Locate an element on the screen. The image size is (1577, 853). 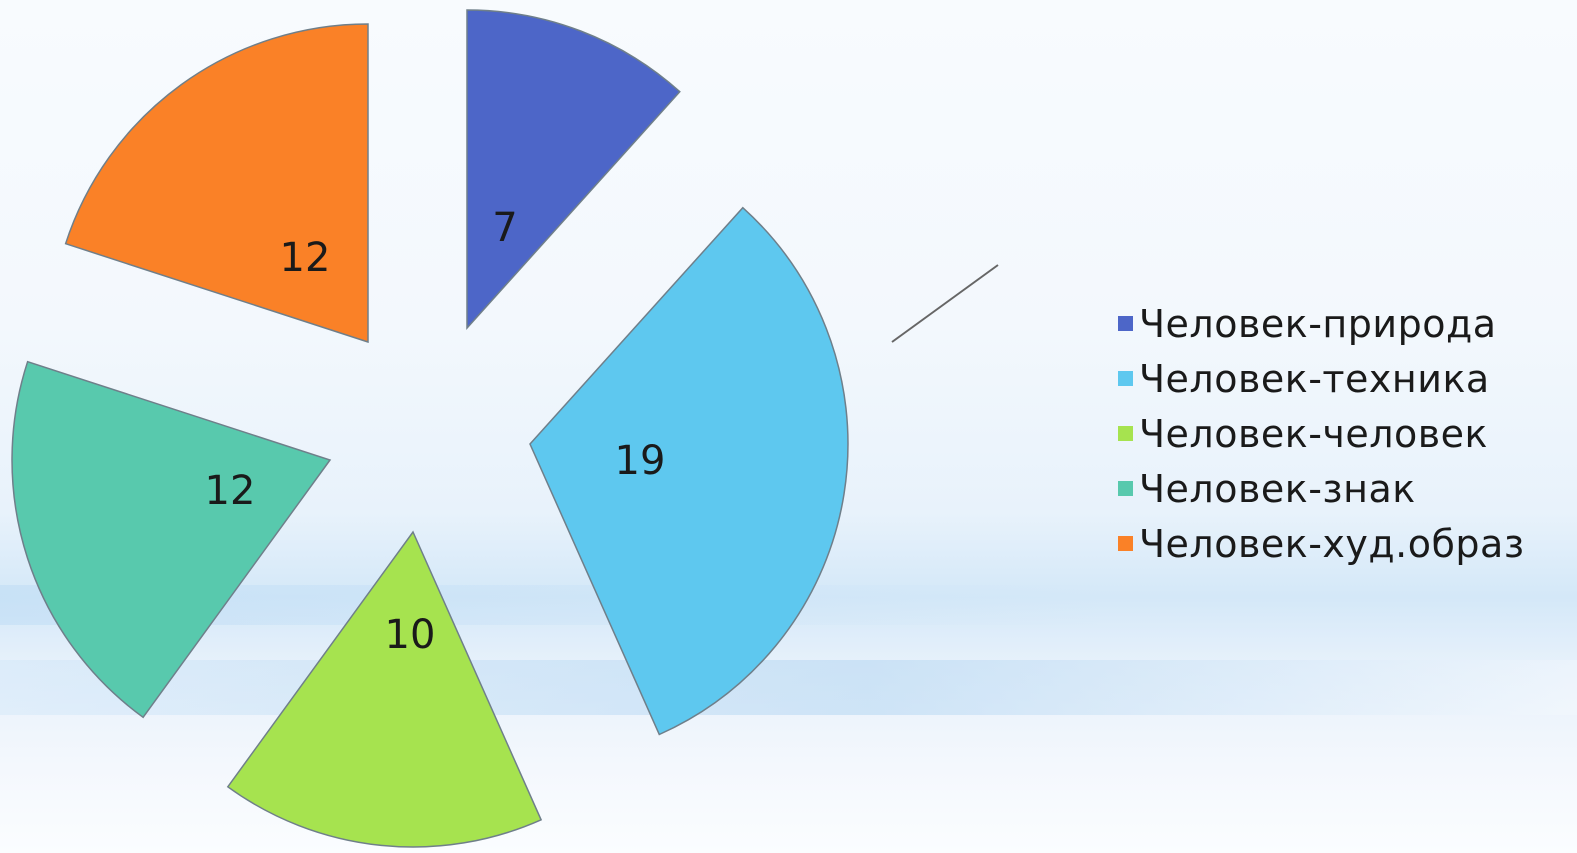
slice-data-label: 7 is located at coordinates (504, 228).